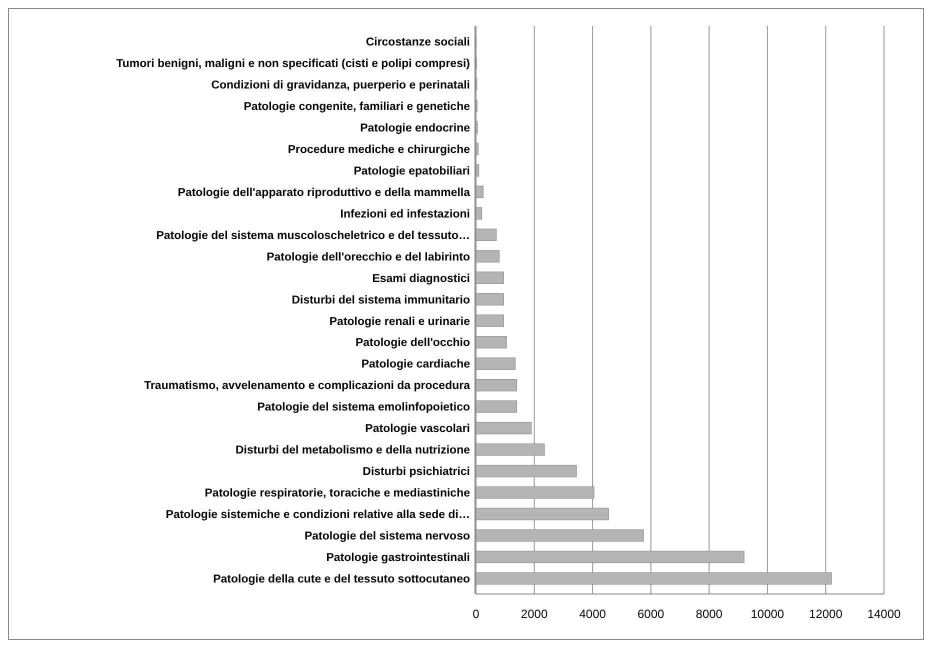 This screenshot has height=650, width=934. I want to click on y-tick-label: Patologie del sistema emolinfopoietico, so click(363, 408).